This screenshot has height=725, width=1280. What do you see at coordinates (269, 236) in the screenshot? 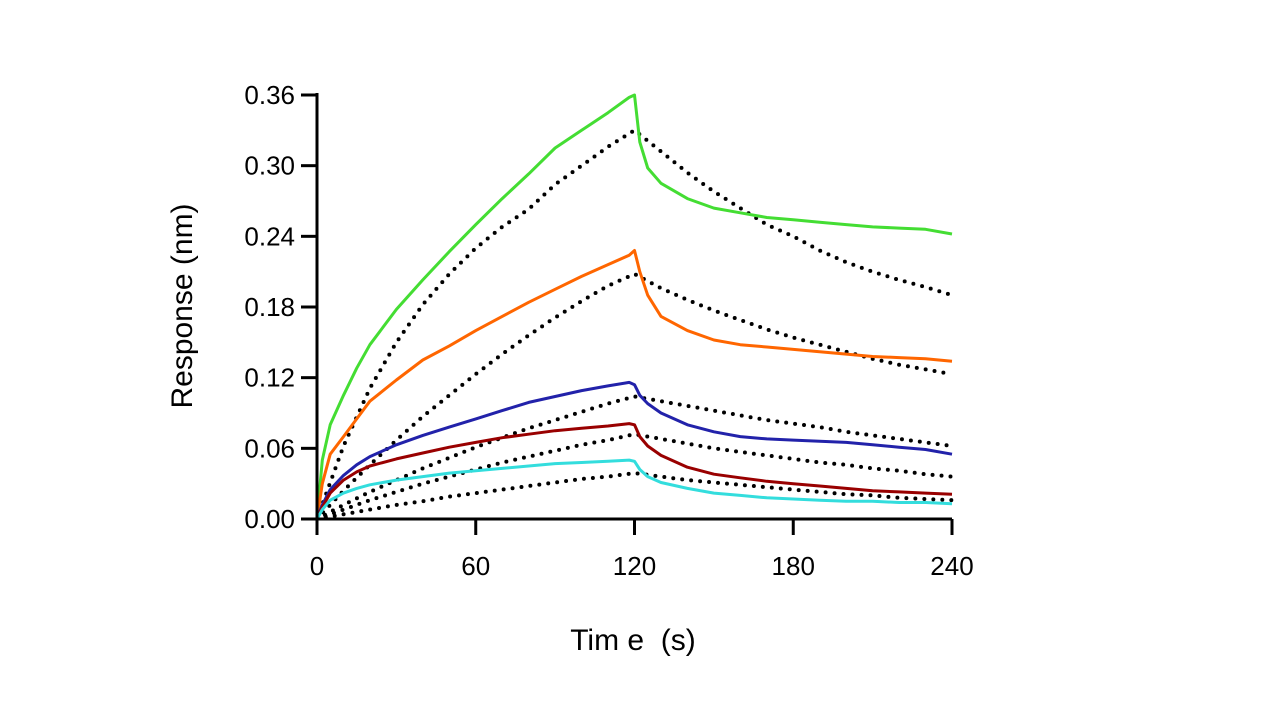
I see `y-tick-label: 0.24` at bounding box center [269, 236].